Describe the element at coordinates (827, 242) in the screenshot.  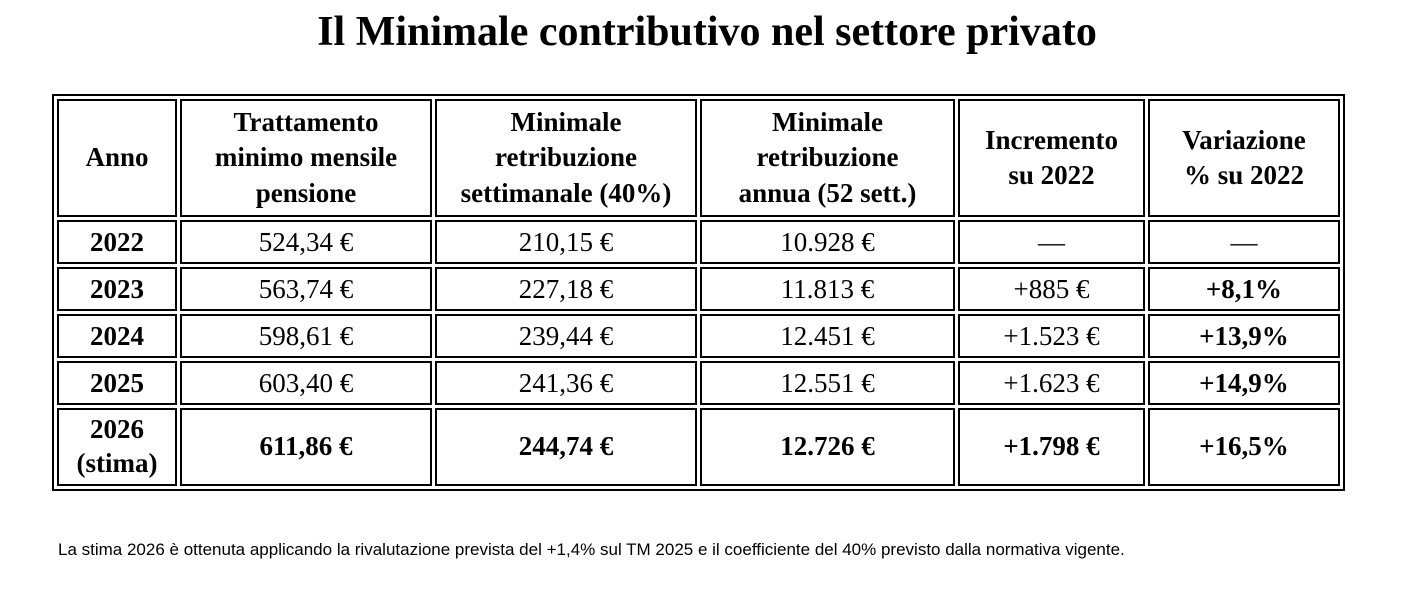
I see `cell-minimale-annua: 10.928 €` at that location.